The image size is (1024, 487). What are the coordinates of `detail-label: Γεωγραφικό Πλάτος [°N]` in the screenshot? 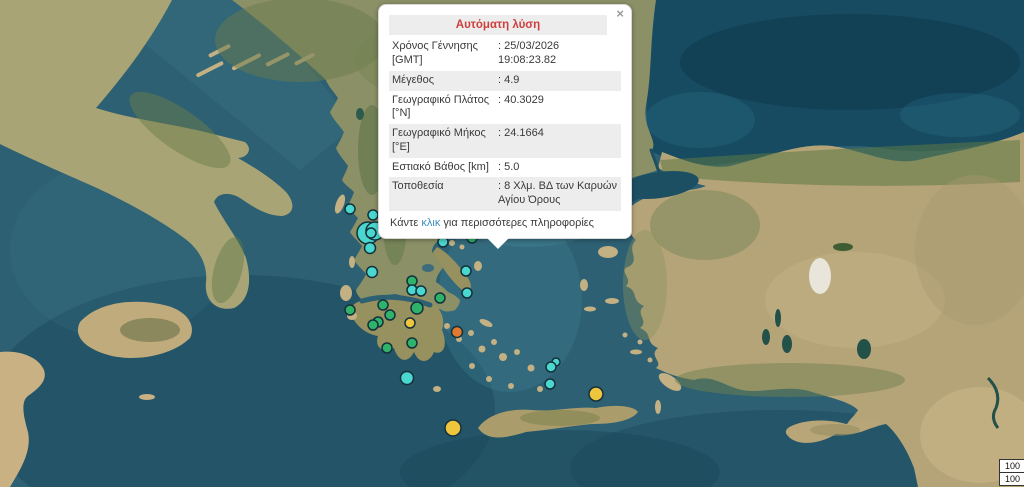 It's located at (441, 106).